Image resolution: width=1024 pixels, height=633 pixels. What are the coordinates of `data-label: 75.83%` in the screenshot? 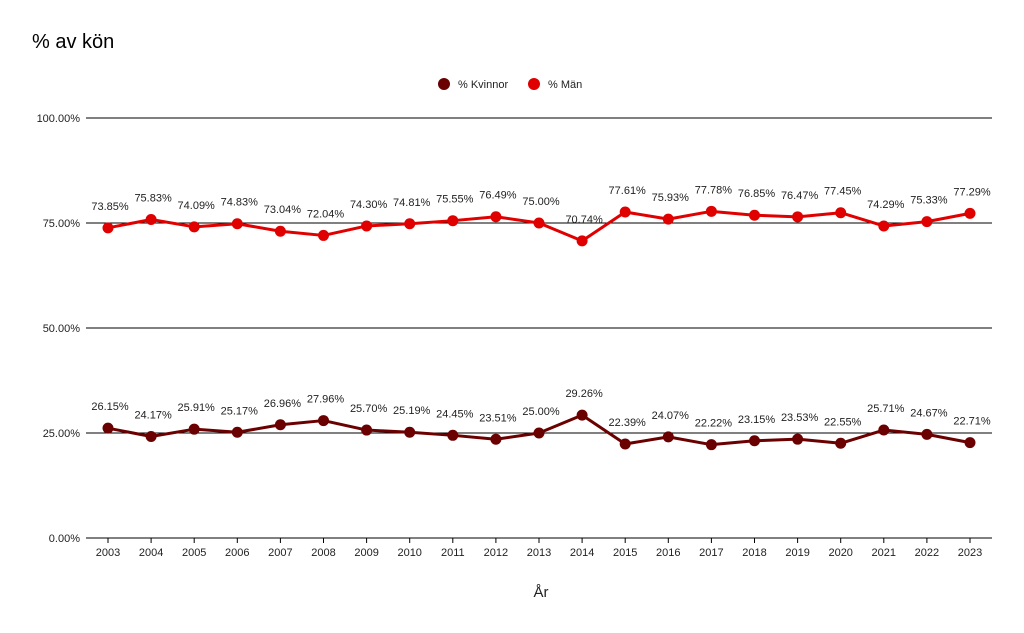 It's located at (153, 199).